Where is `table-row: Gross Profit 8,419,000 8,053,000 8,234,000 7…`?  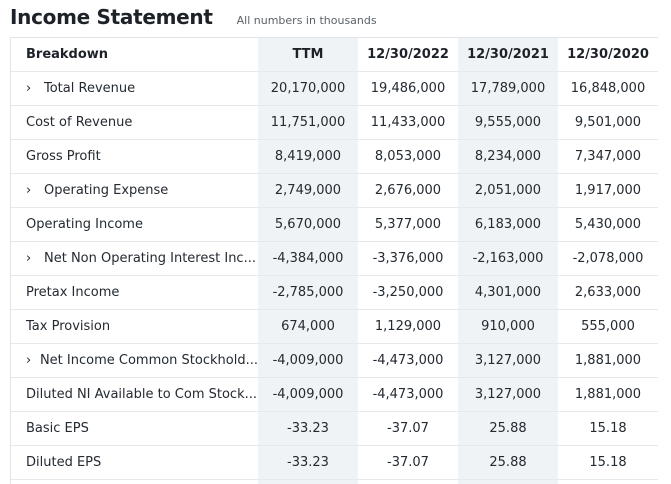
table-row: Gross Profit 8,419,000 8,053,000 8,234,000 7… is located at coordinates (334, 157).